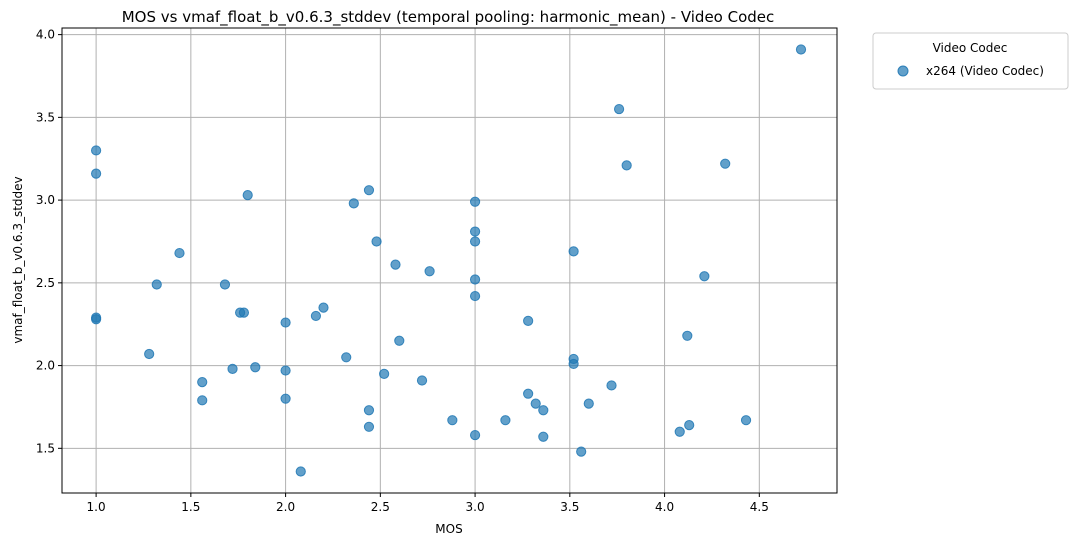  Describe the element at coordinates (759, 507) in the screenshot. I see `x-tick-label: 4.5` at that location.